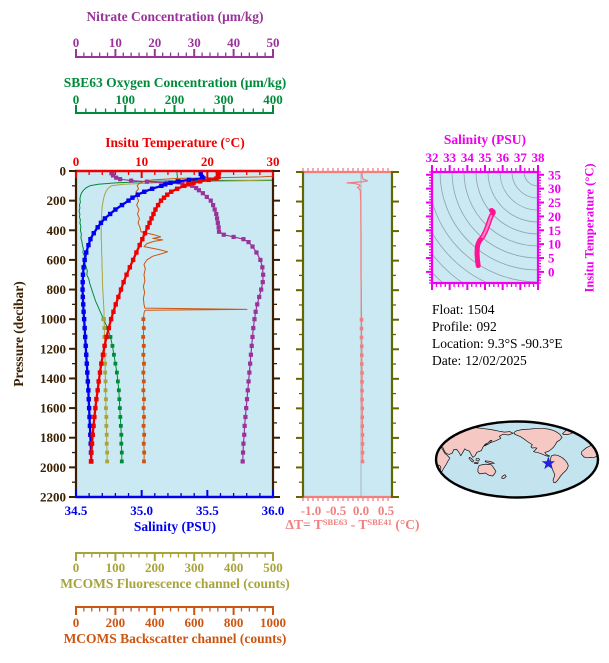 The height and width of the screenshot is (663, 609). What do you see at coordinates (447, 360) in the screenshot?
I see `date-label: Date:` at bounding box center [447, 360].